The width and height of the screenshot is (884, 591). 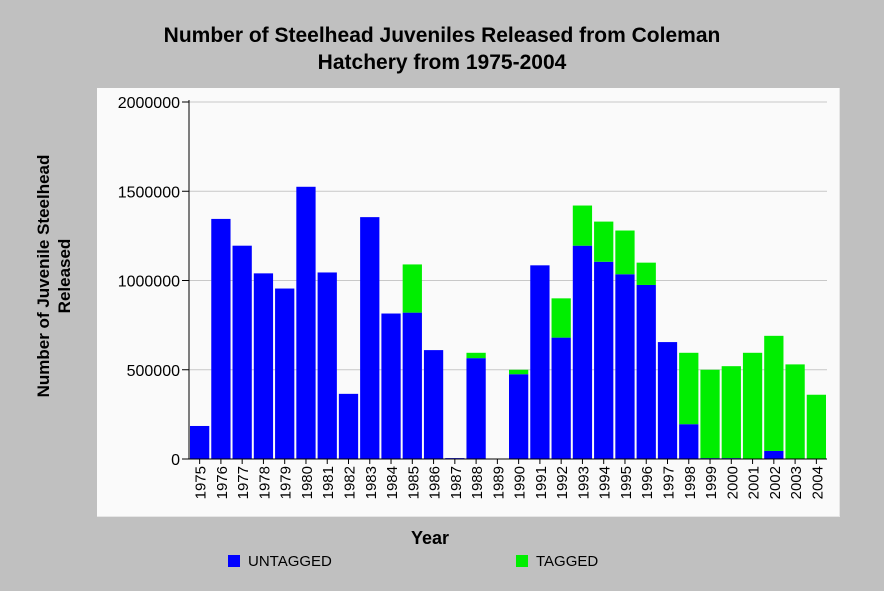 I want to click on bar-tagged-2003, so click(x=795, y=411).